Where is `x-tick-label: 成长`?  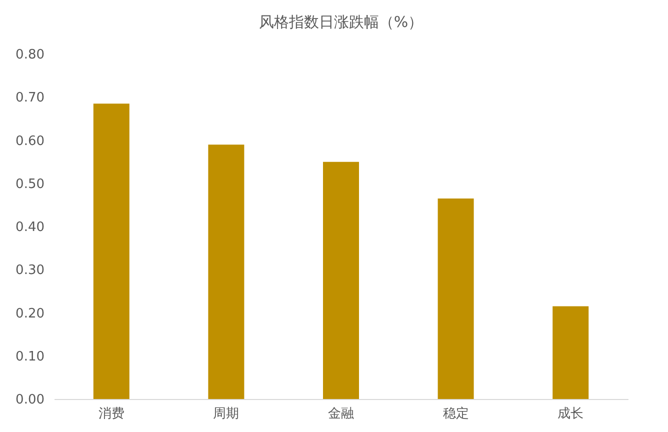
x-tick-label: 成长 is located at coordinates (571, 414).